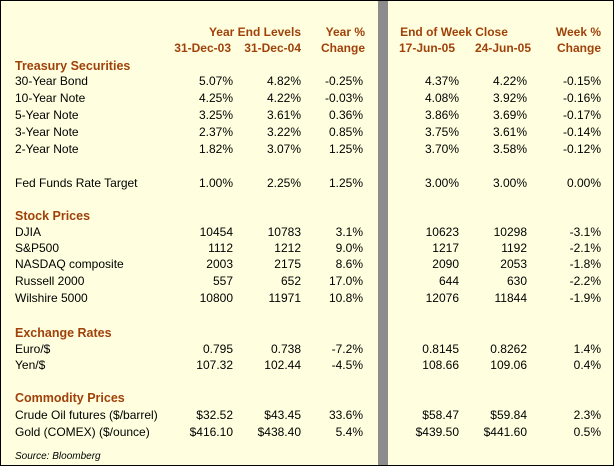 The width and height of the screenshot is (614, 466). What do you see at coordinates (47, 149) in the screenshot?
I see `row-label: 2-Year Note` at bounding box center [47, 149].